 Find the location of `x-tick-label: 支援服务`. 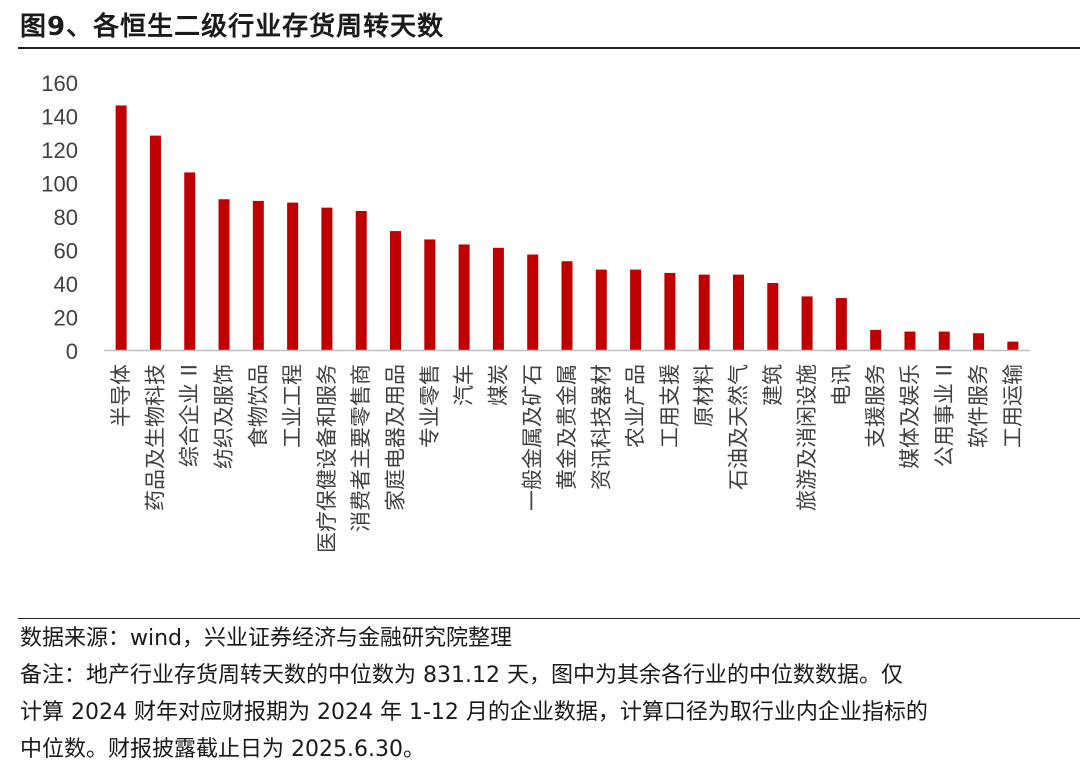

x-tick-label: 支援服务 is located at coordinates (876, 406).